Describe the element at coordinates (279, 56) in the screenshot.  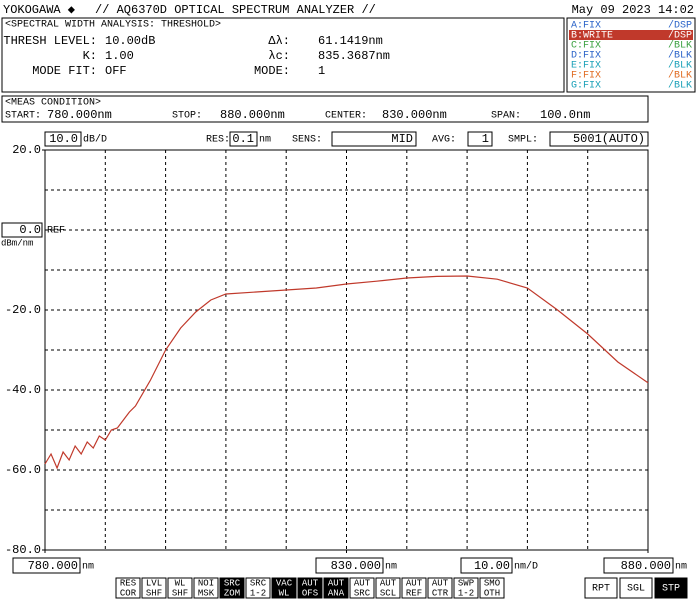
I see `analysis-label: λc:` at that location.